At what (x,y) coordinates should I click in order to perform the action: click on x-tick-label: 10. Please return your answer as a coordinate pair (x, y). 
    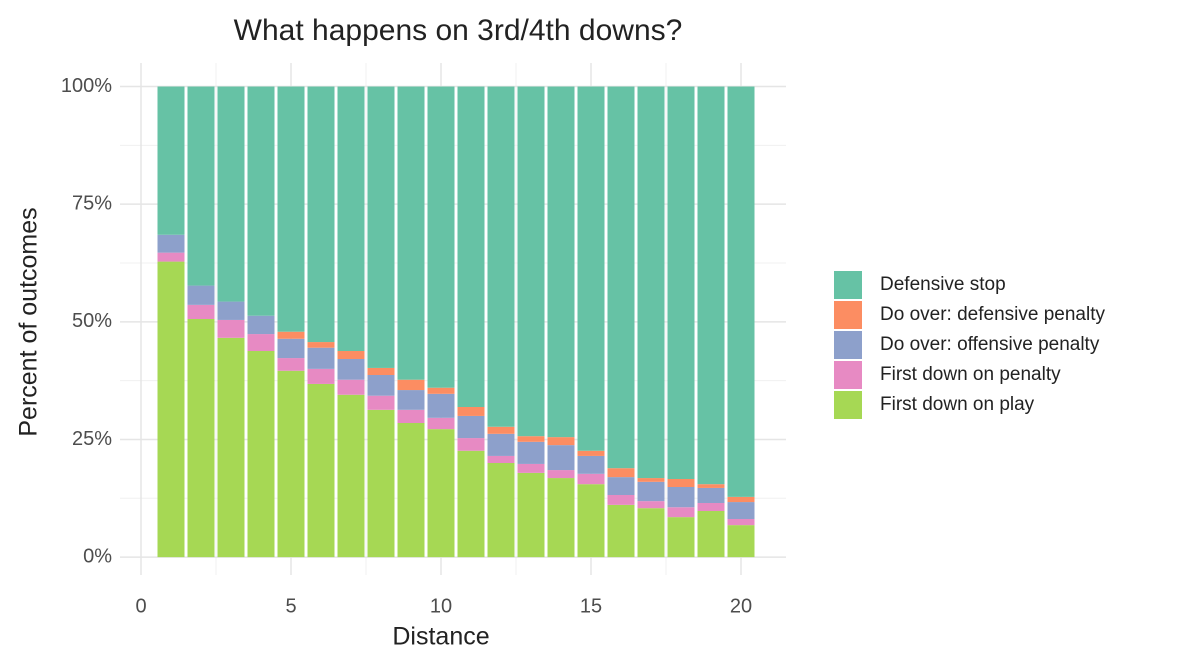
    Looking at the image, I should click on (441, 606).